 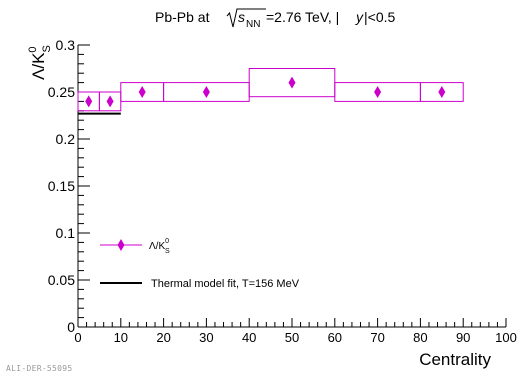 What do you see at coordinates (66, 45) in the screenshot?
I see `y-tick-label: 0.3` at bounding box center [66, 45].